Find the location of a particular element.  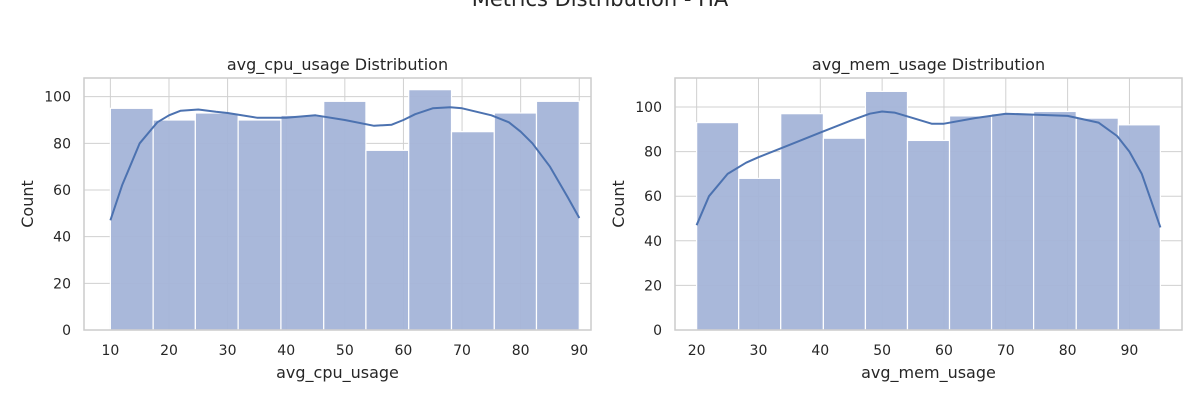

x-axis-label: avg_cpu_usage is located at coordinates (337, 373).